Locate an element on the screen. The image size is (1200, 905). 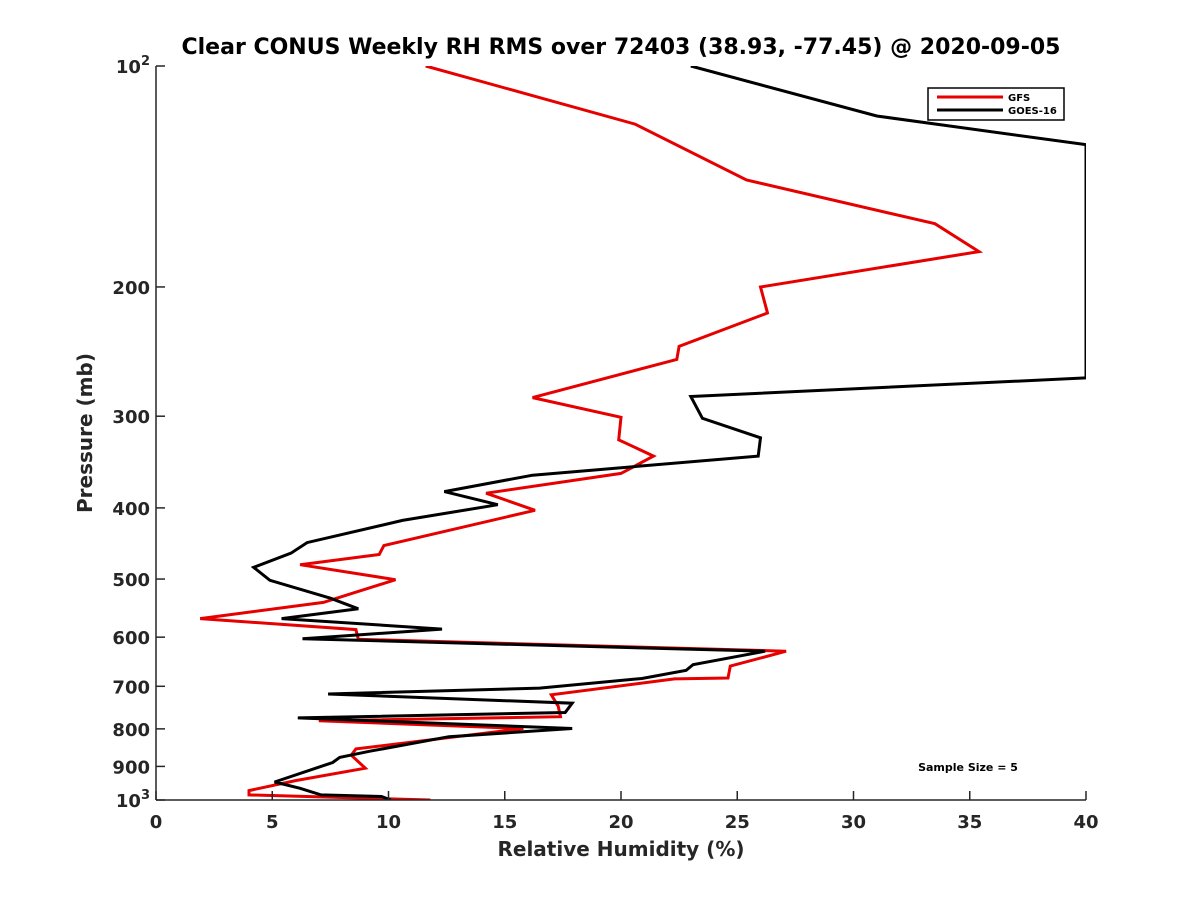
x-tick-label: 25 is located at coordinates (737, 822).